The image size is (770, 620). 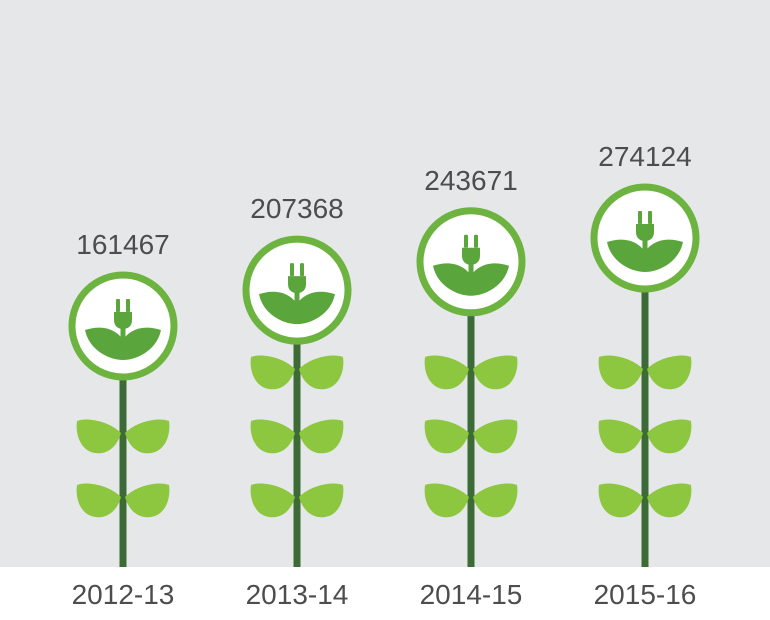 What do you see at coordinates (470, 180) in the screenshot?
I see `data-label: 243671` at bounding box center [470, 180].